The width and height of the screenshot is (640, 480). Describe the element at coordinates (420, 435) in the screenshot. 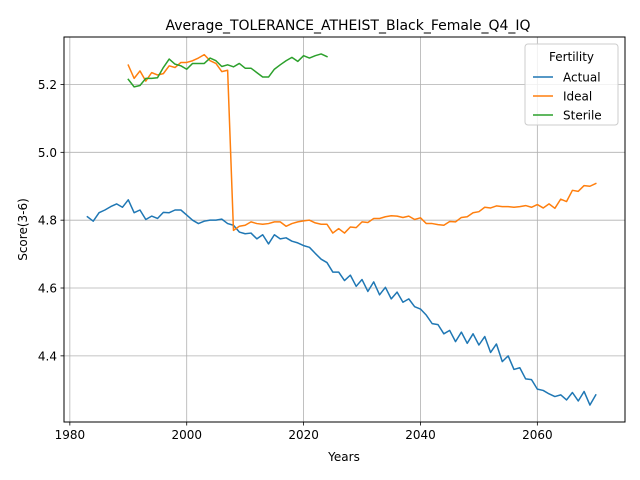

I see `x-tick-label: 2040` at that location.